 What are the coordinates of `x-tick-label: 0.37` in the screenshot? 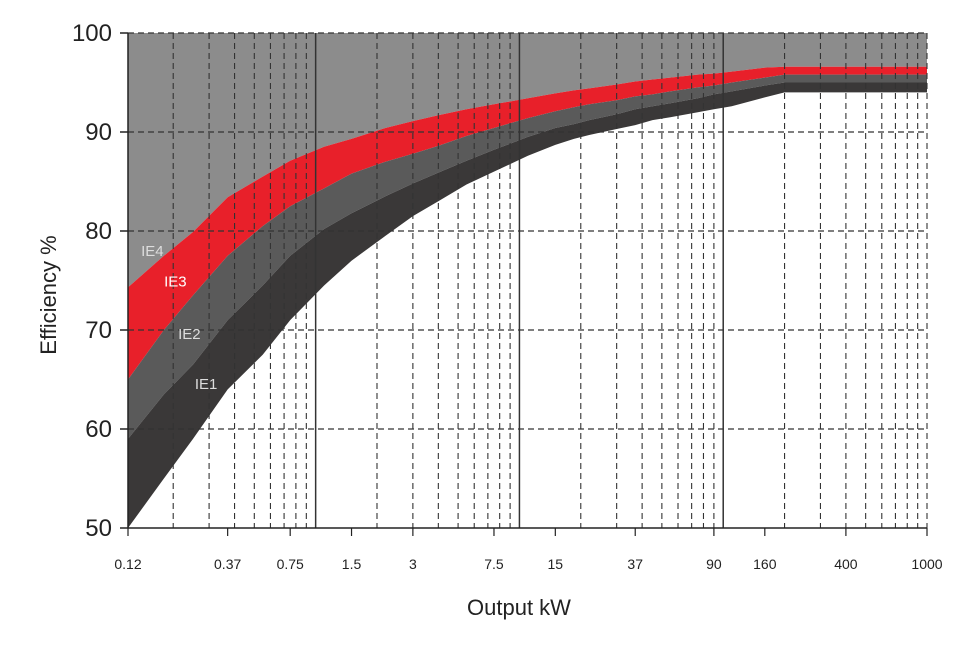 It's located at (227, 564).